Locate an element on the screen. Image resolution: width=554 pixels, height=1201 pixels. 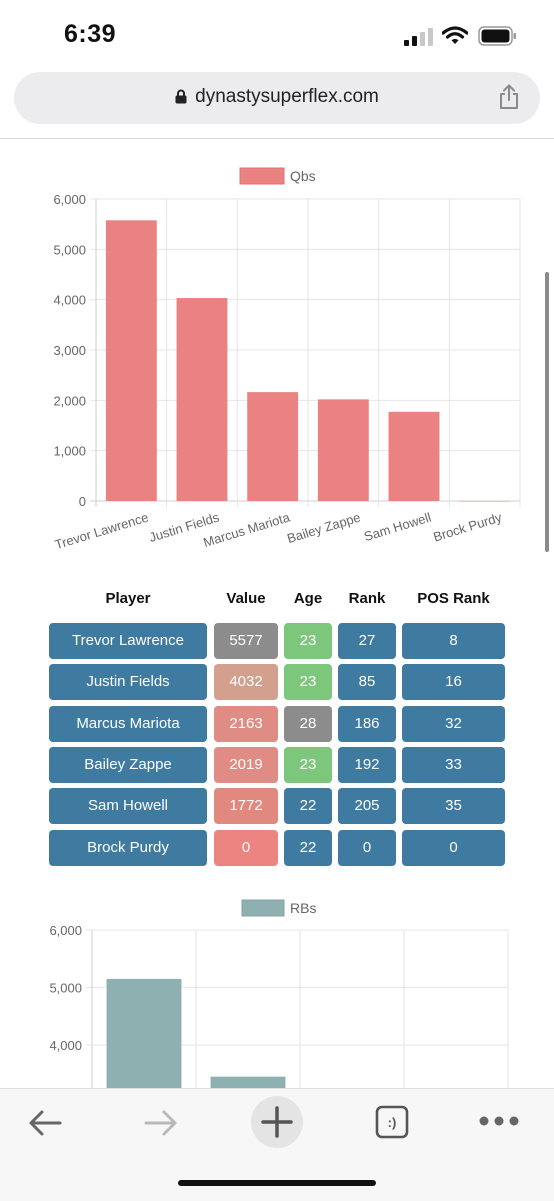
qb-y-tick-label: 1,000 is located at coordinates (69, 451).